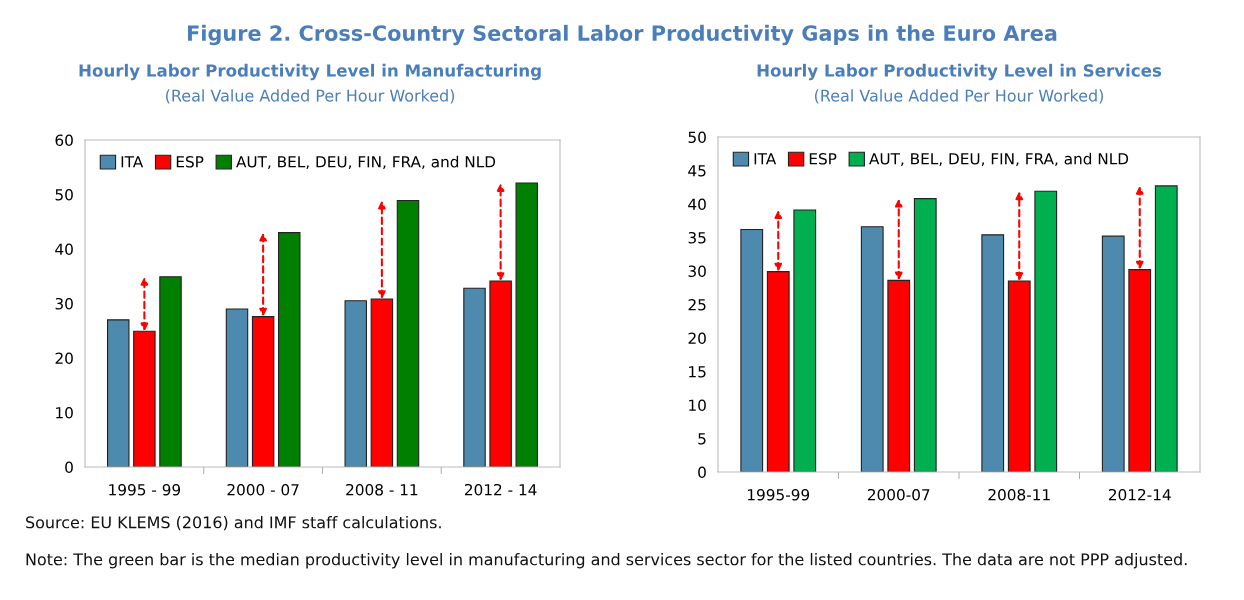 Image resolution: width=1244 pixels, height=600 pixels. What do you see at coordinates (697, 237) in the screenshot?
I see `y-tick-label: 35` at bounding box center [697, 237].